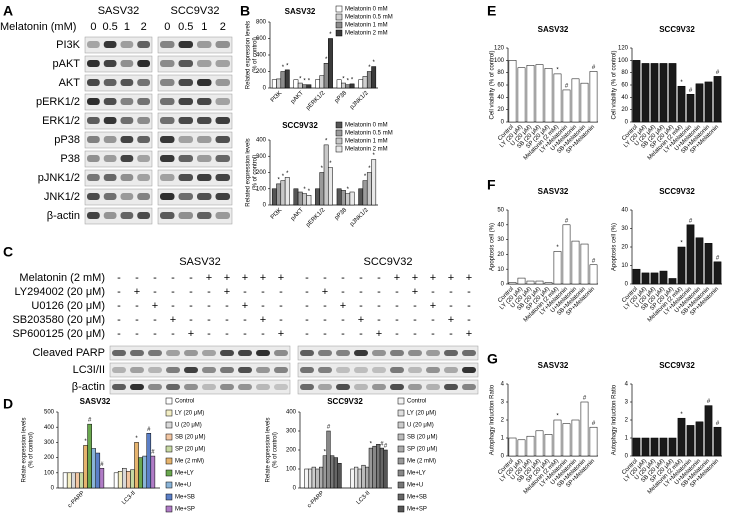 This screenshot has width=738, height=524. I want to click on protein-label: AKT, so click(70, 83).